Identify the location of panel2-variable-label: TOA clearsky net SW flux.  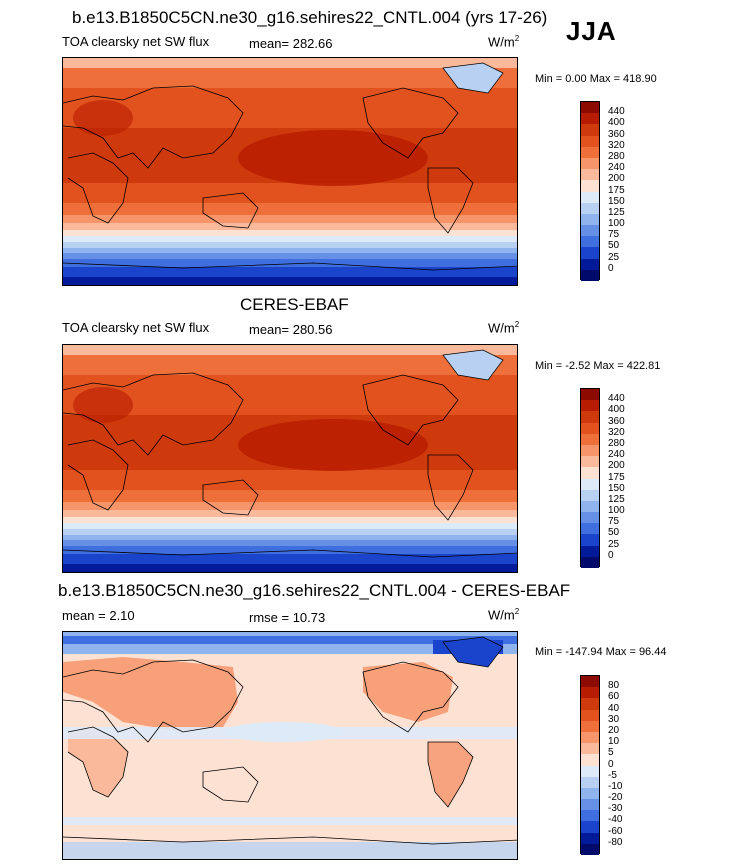
(136, 327).